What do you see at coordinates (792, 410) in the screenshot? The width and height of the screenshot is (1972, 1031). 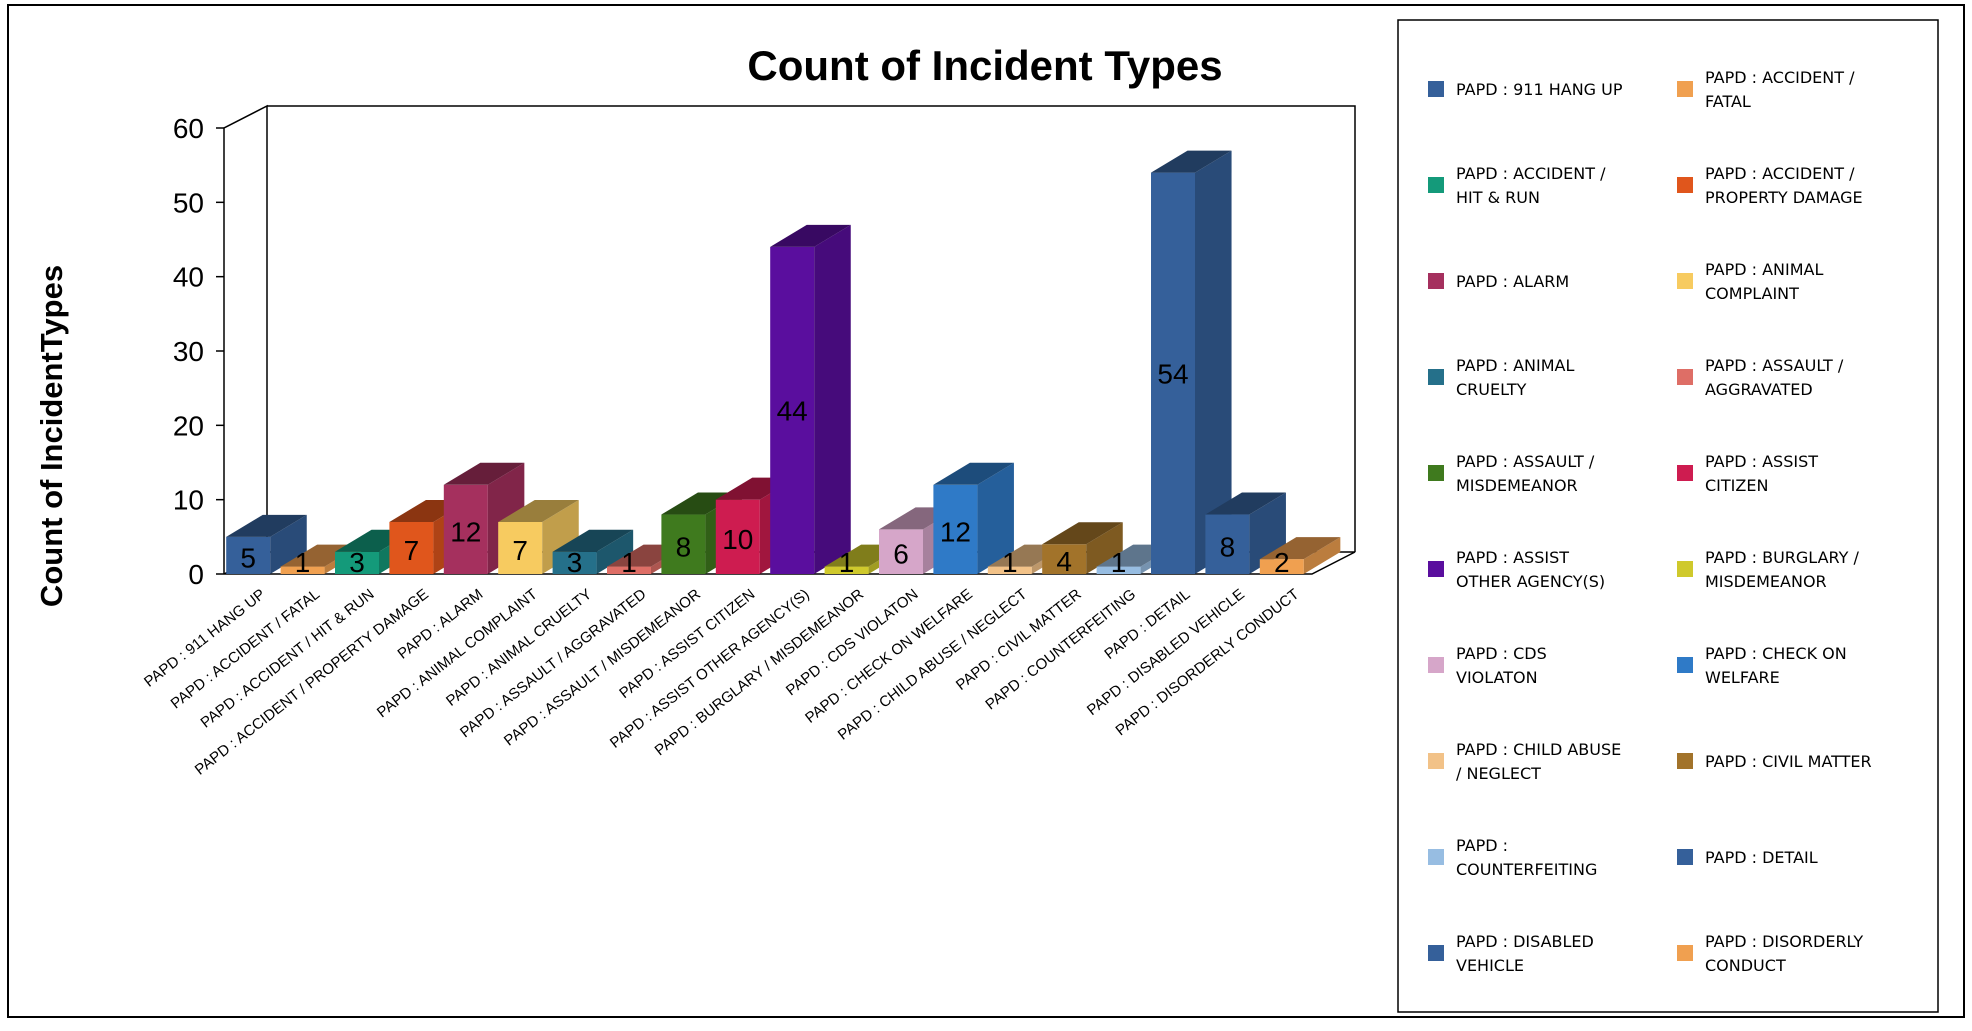 I see `bar-value-label: 44` at bounding box center [792, 410].